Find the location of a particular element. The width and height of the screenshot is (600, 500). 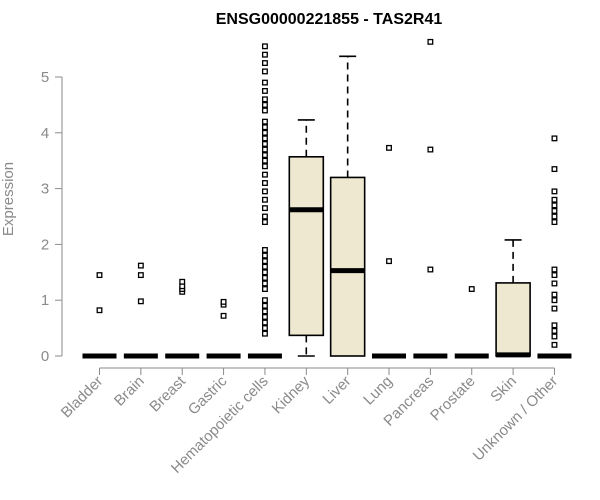

y-tick-label: 3 is located at coordinates (45, 189).